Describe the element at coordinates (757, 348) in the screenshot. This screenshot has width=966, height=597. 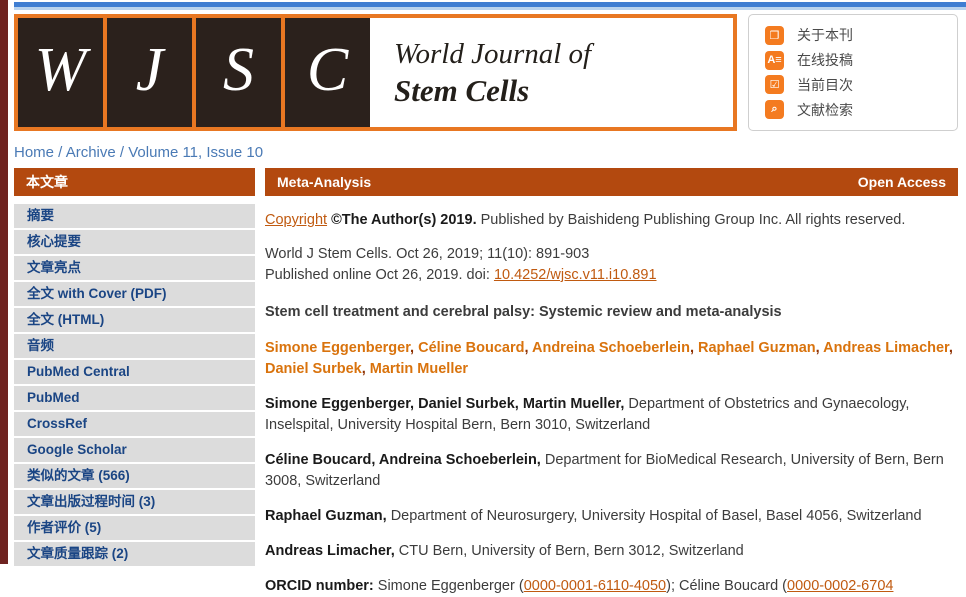
I see `author-link: Raphael Guzman` at that location.